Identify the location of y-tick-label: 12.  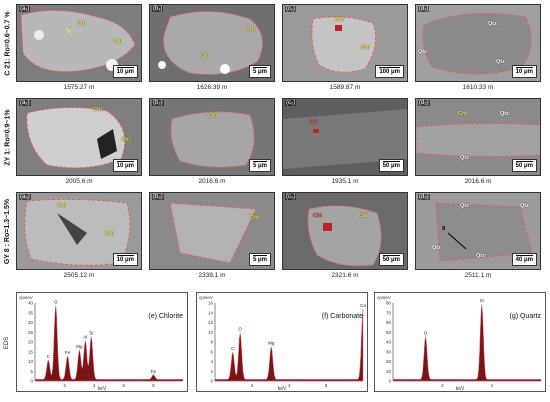
(211, 322).